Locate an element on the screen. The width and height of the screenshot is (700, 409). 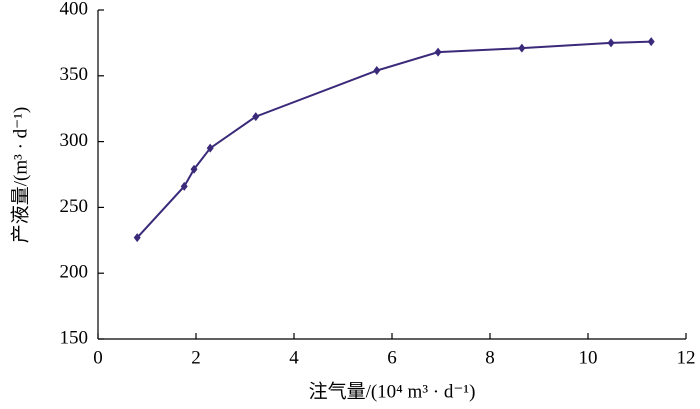
y-tick-label: 150 is located at coordinates (74, 337).